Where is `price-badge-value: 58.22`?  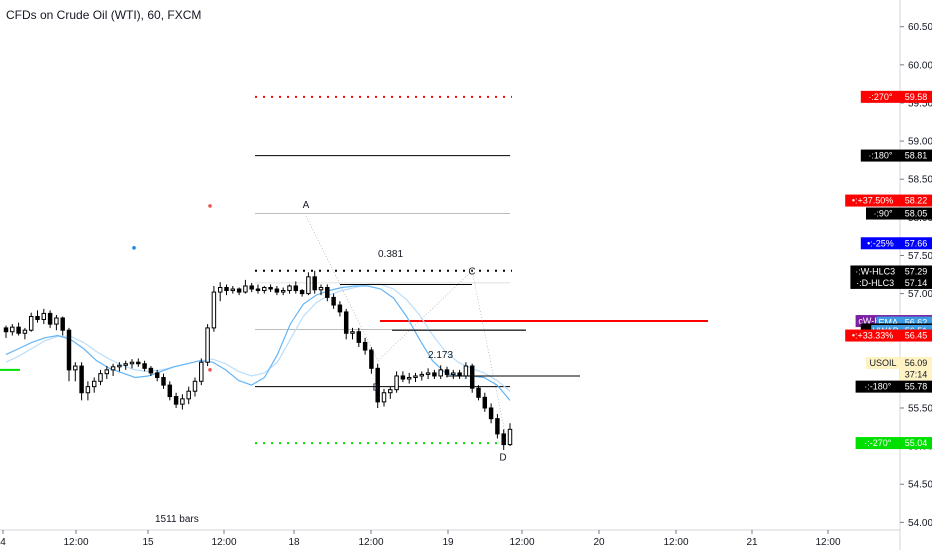
price-badge-value: 58.22 is located at coordinates (916, 201).